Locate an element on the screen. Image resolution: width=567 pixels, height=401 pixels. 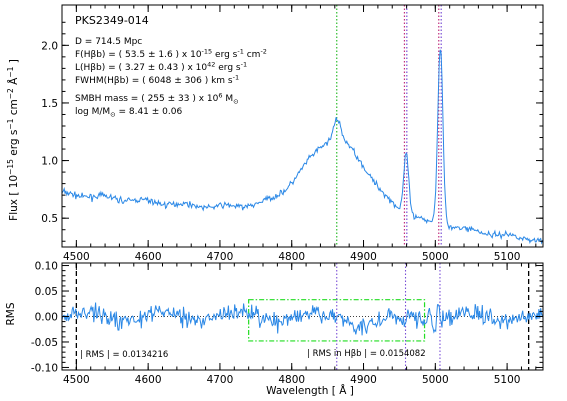
top-xtick-label: 4500 is located at coordinates (76, 257).